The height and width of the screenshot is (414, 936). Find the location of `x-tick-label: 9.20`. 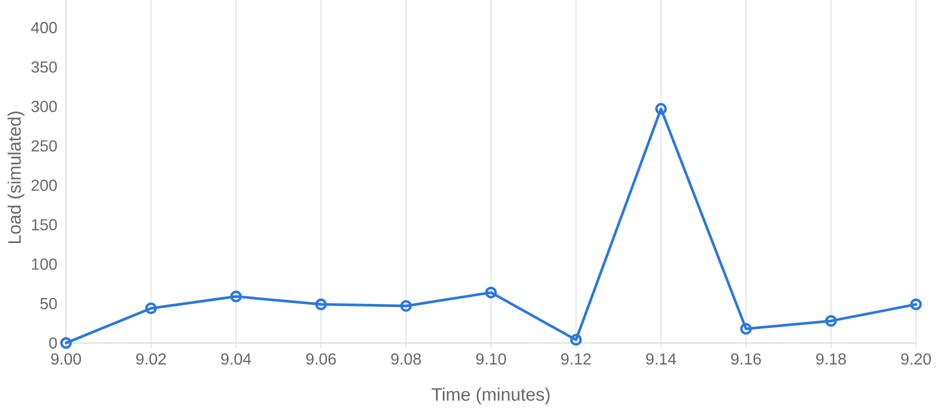

x-tick-label: 9.20 is located at coordinates (916, 359).